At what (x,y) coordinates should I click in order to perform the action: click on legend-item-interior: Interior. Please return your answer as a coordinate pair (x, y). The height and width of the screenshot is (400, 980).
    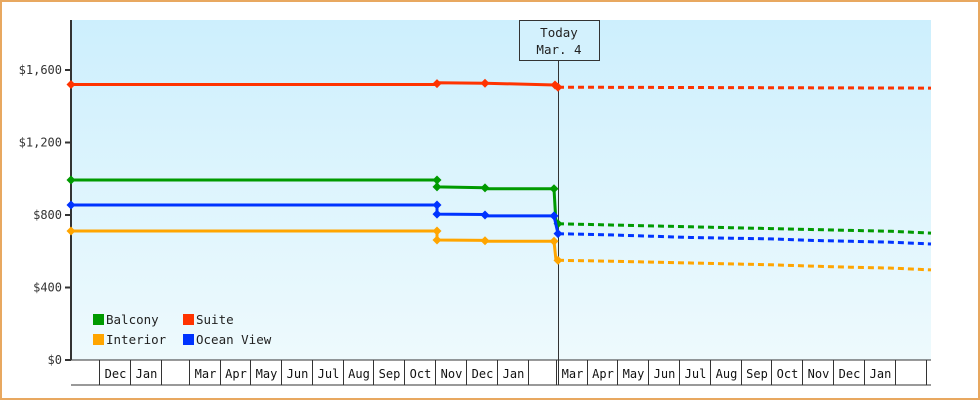
    Looking at the image, I should click on (130, 339).